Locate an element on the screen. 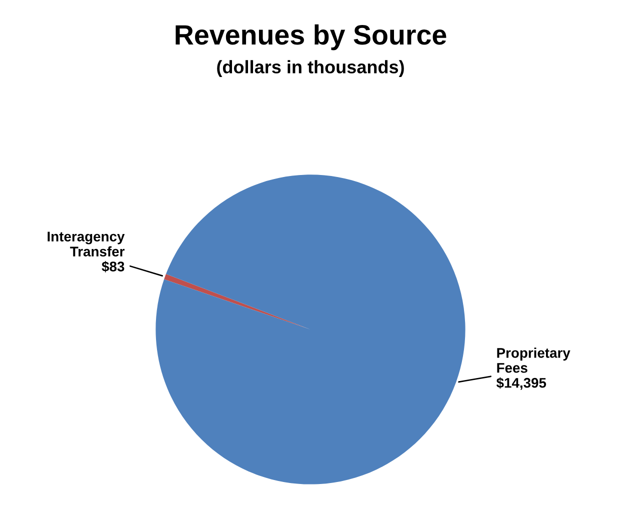 The width and height of the screenshot is (621, 523). chart-title: Revenues by Source is located at coordinates (311, 37).